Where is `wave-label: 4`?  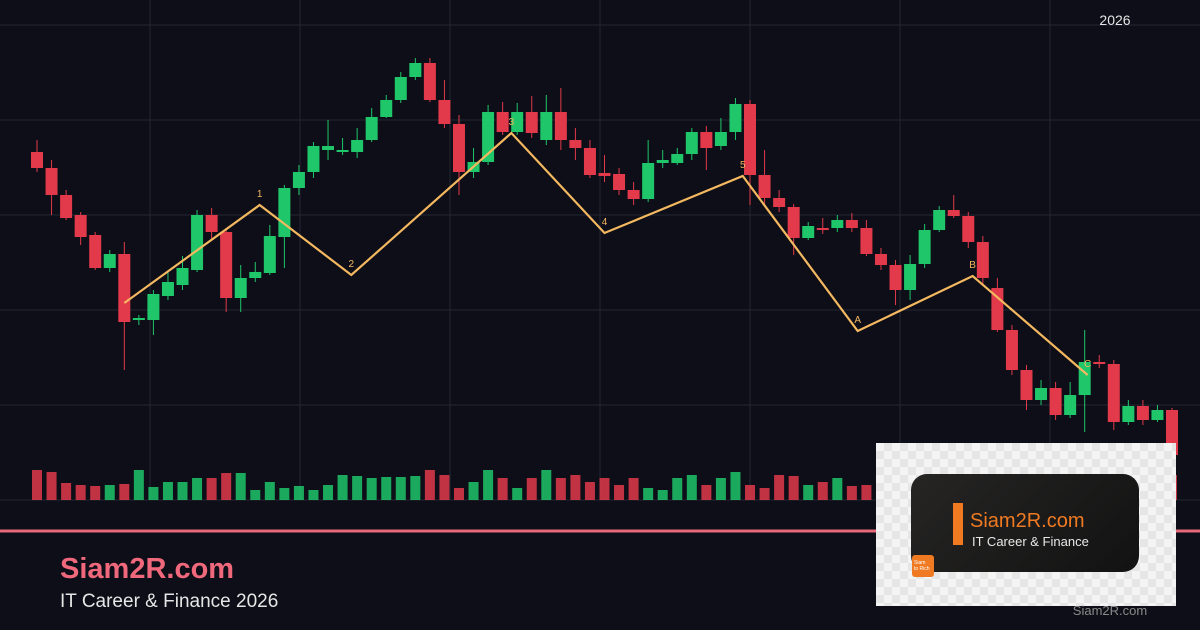
wave-label: 4 is located at coordinates (605, 222).